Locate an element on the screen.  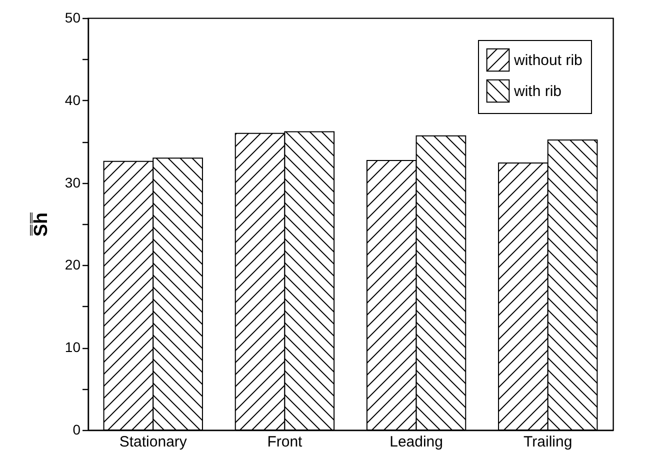
y-tick-label: 20 is located at coordinates (72, 264).